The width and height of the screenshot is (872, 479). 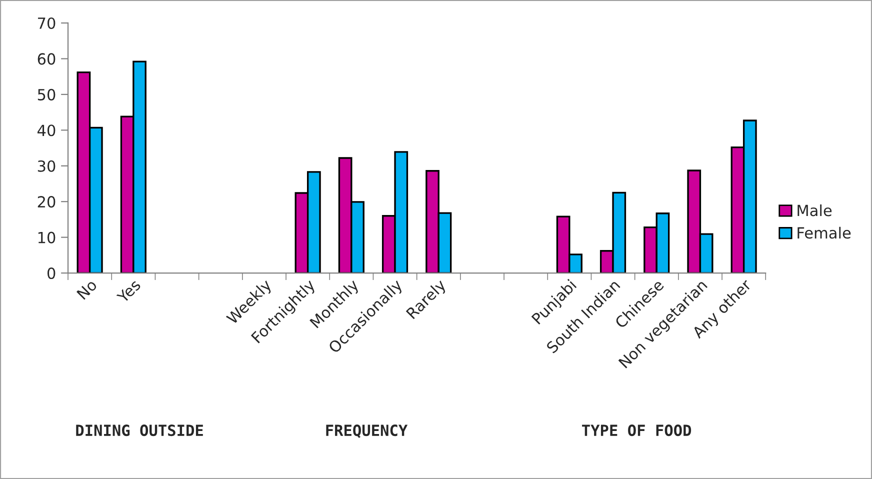 I want to click on y-tick-label: 60, so click(x=47, y=59).